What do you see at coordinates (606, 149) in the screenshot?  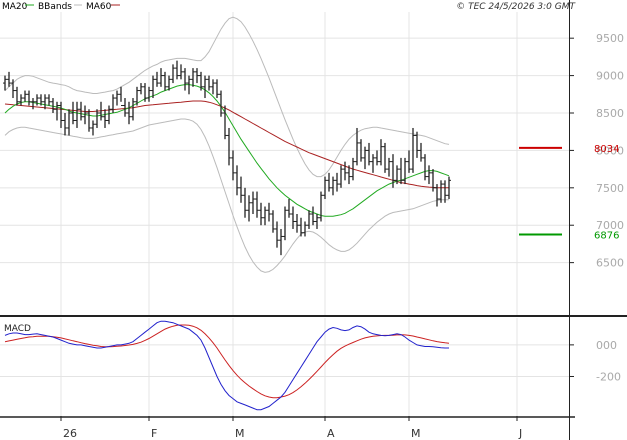 I see `level-label-resistance: 8034` at bounding box center [606, 149].